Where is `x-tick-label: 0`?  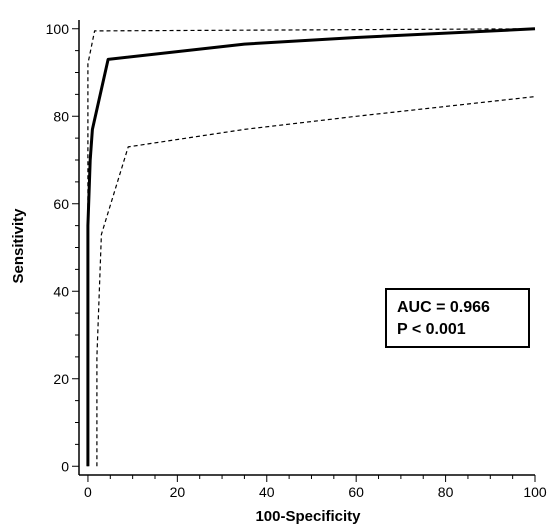 x-tick-label: 0 is located at coordinates (88, 492).